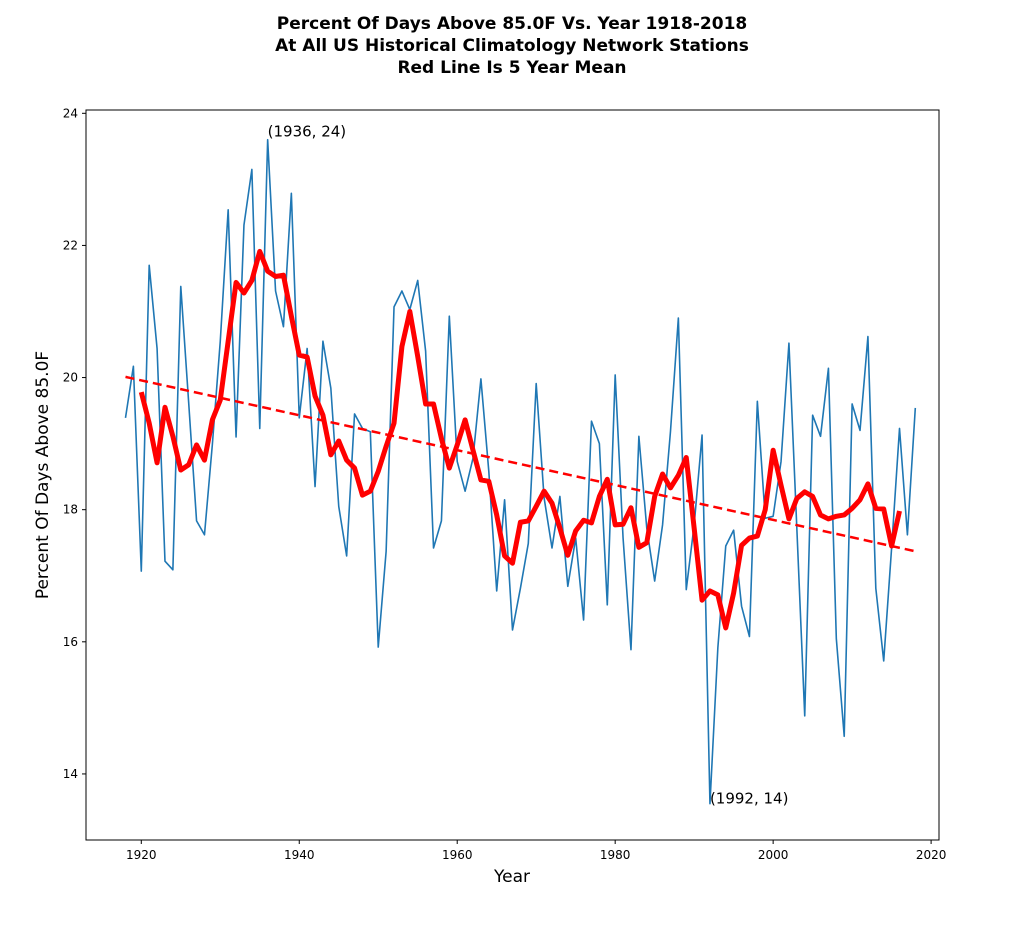 This screenshot has height=950, width=1024. What do you see at coordinates (70, 774) in the screenshot?
I see `y-tick-label: 14` at bounding box center [70, 774].